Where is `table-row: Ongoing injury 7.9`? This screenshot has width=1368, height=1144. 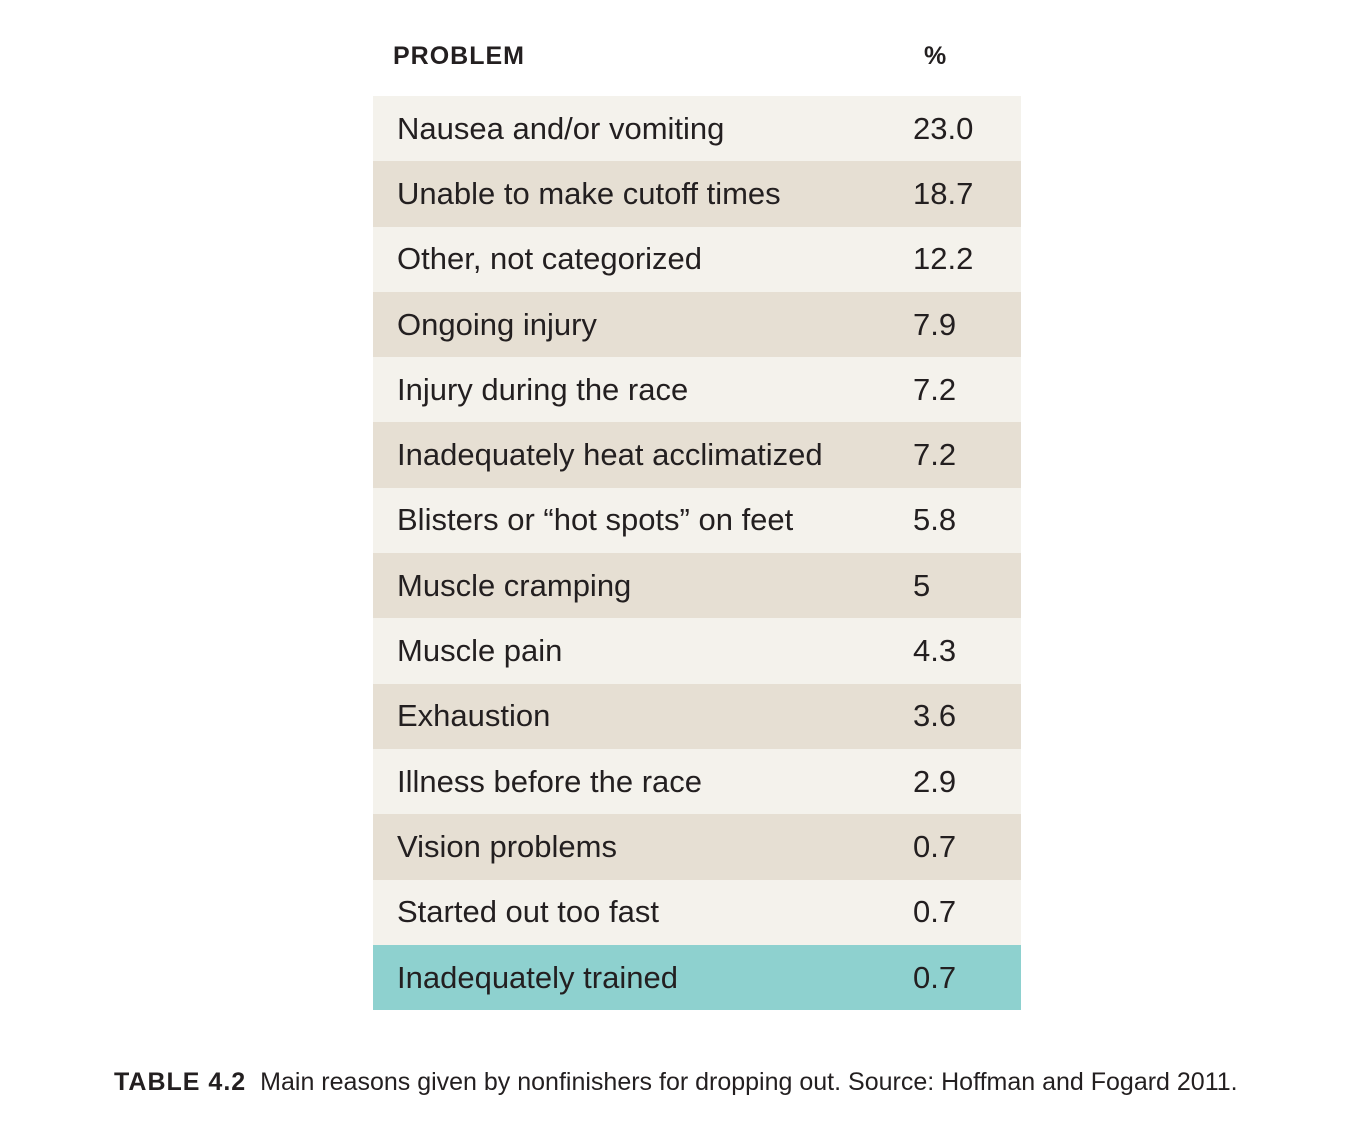
table-row: Ongoing injury 7.9 is located at coordinates (697, 324).